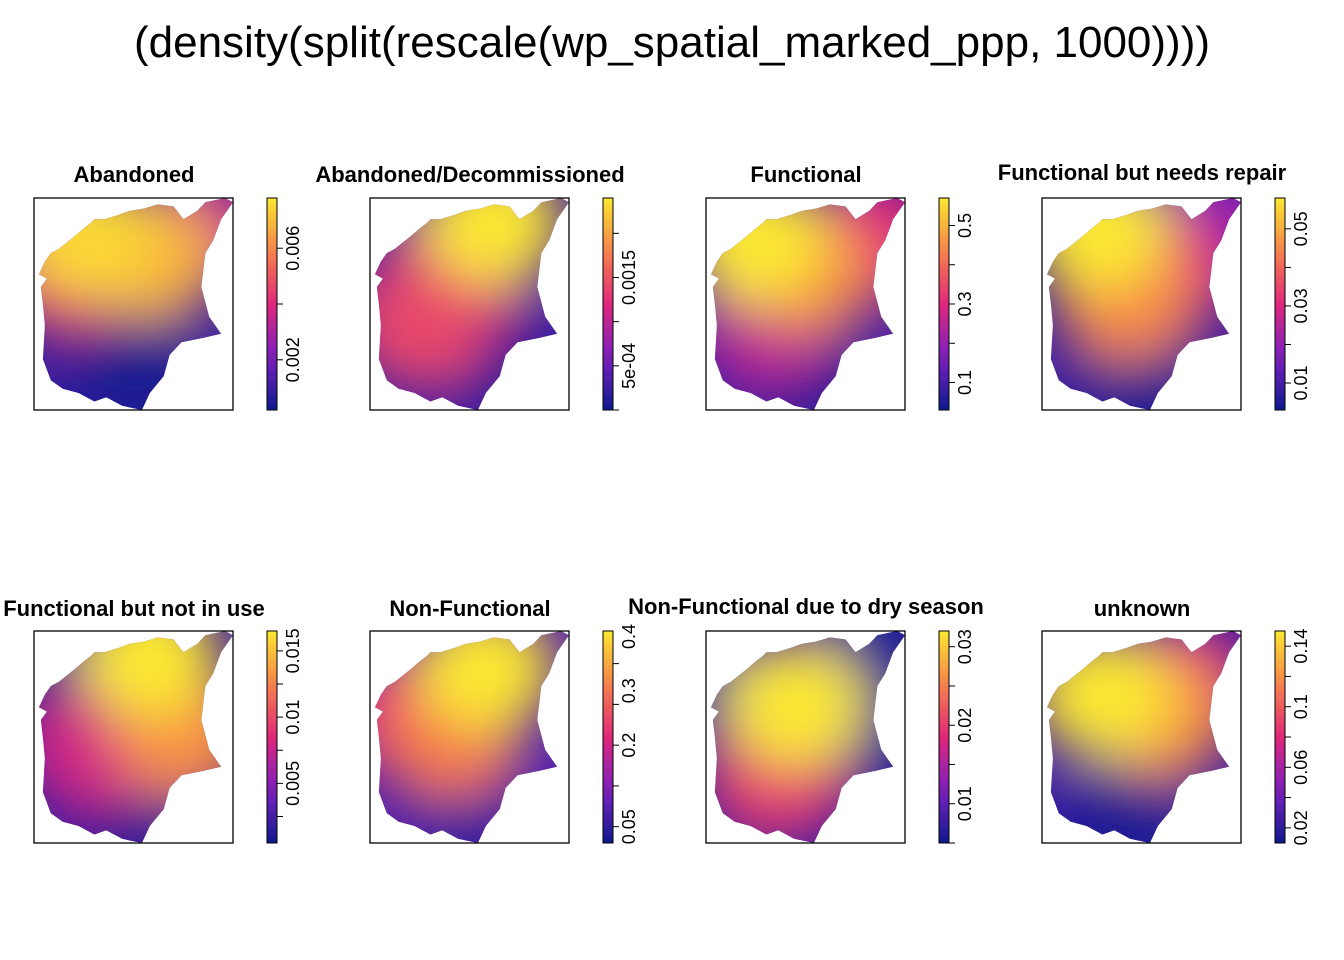 The width and height of the screenshot is (1344, 960). What do you see at coordinates (1142, 608) in the screenshot?
I see `panel-title: unknown` at bounding box center [1142, 608].